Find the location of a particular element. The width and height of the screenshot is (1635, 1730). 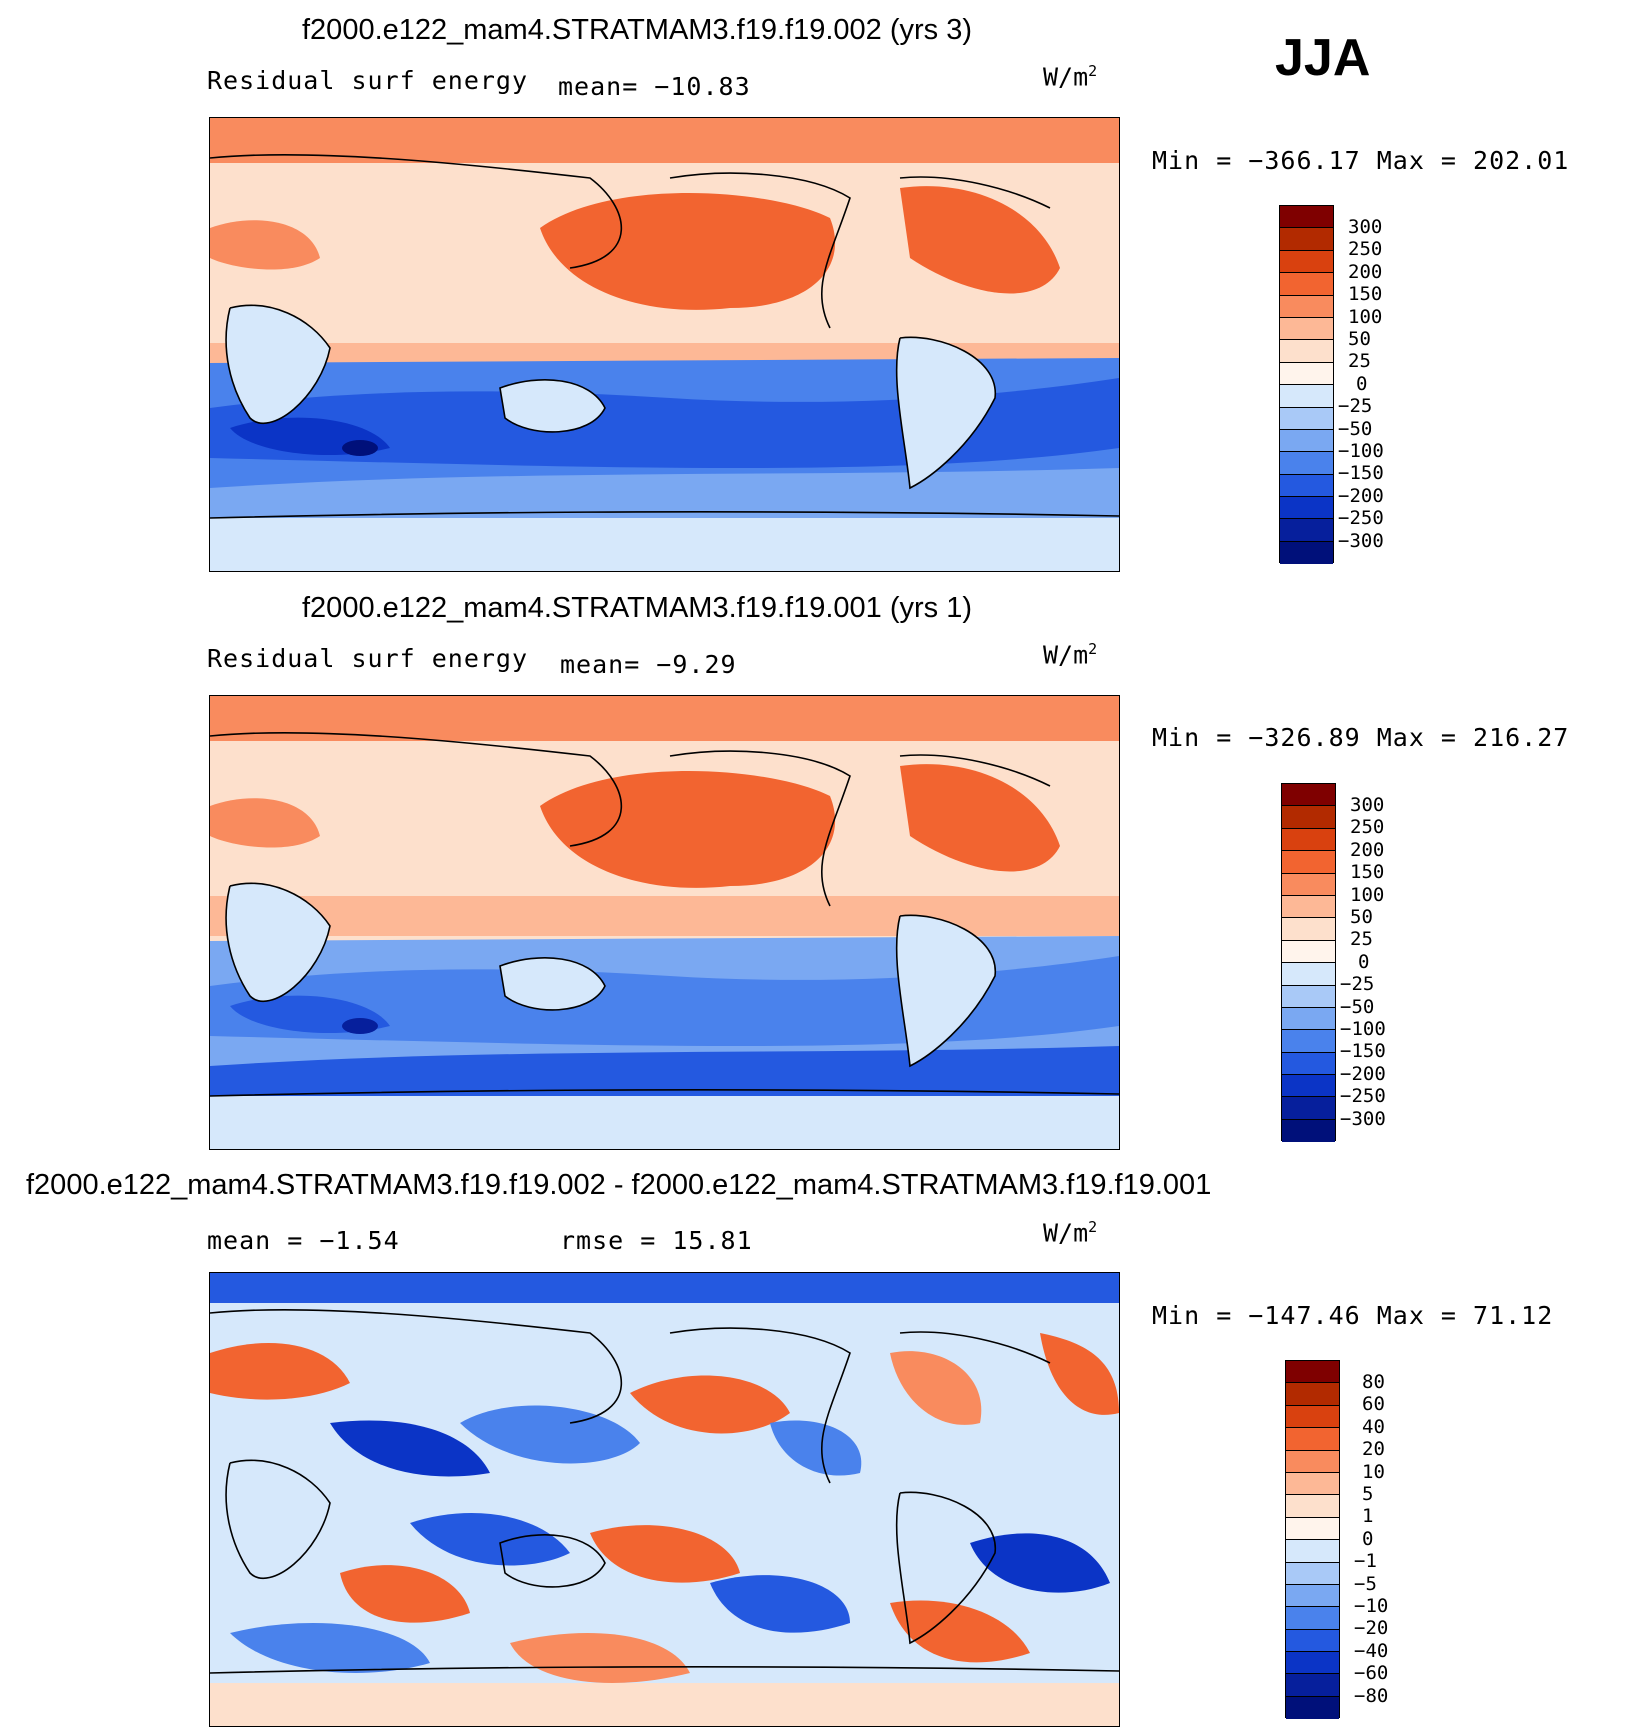

panel1-colorbar is located at coordinates (1306, 385).